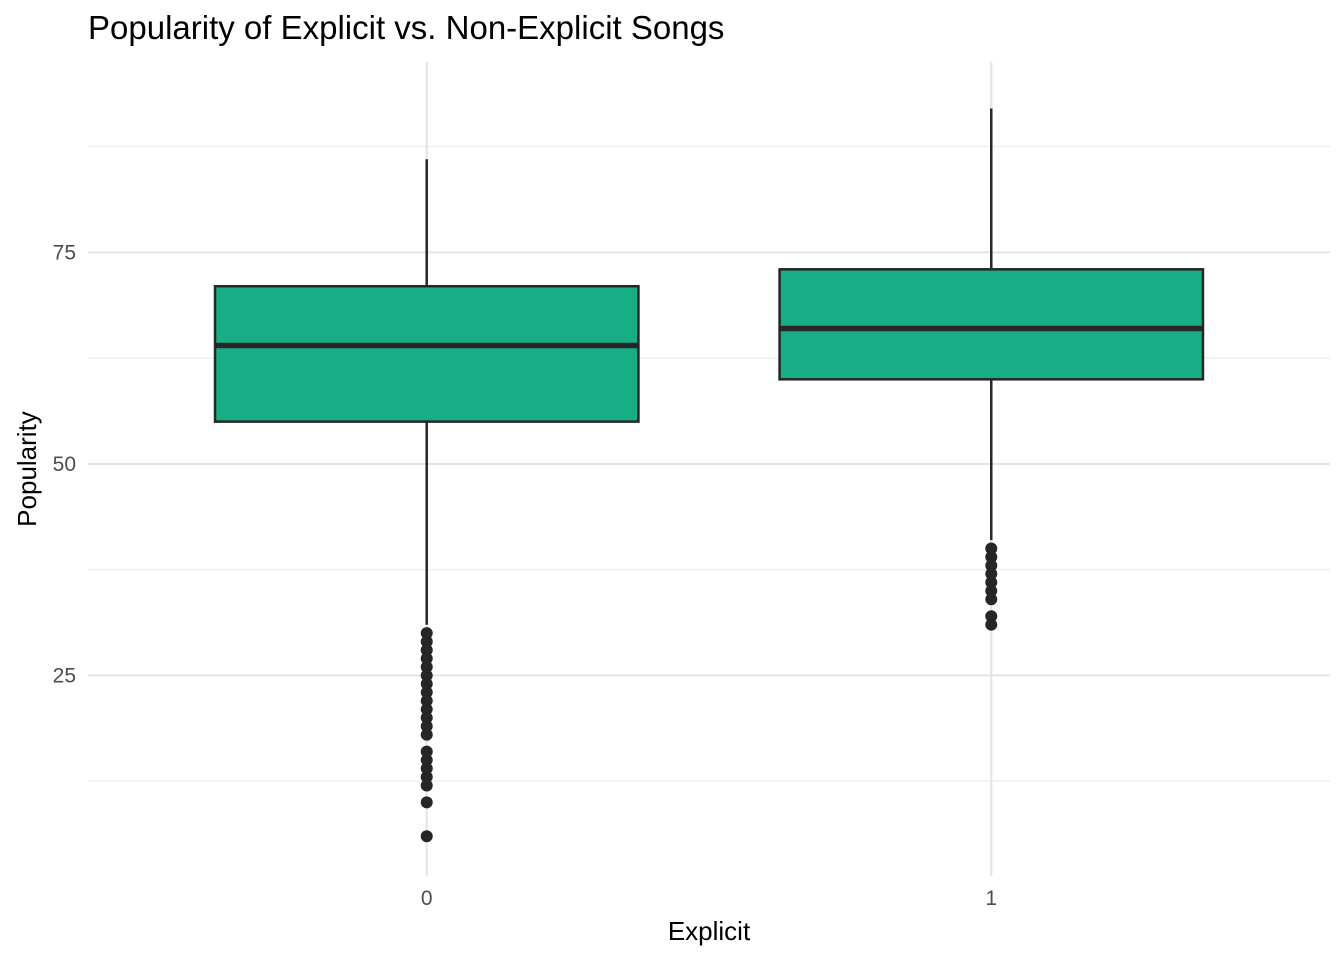 Image resolution: width=1344 pixels, height=960 pixels. Describe the element at coordinates (427, 898) in the screenshot. I see `x-tick-label: 0` at that location.